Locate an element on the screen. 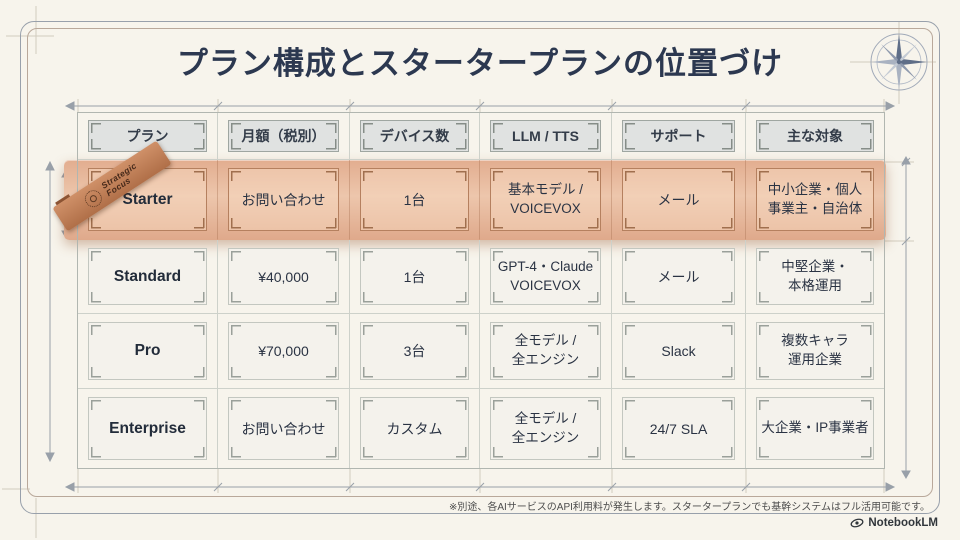 Image resolution: width=960 pixels, height=540 pixels. cell-enterprise-target: 大企業・IP事業者 is located at coordinates (815, 428).